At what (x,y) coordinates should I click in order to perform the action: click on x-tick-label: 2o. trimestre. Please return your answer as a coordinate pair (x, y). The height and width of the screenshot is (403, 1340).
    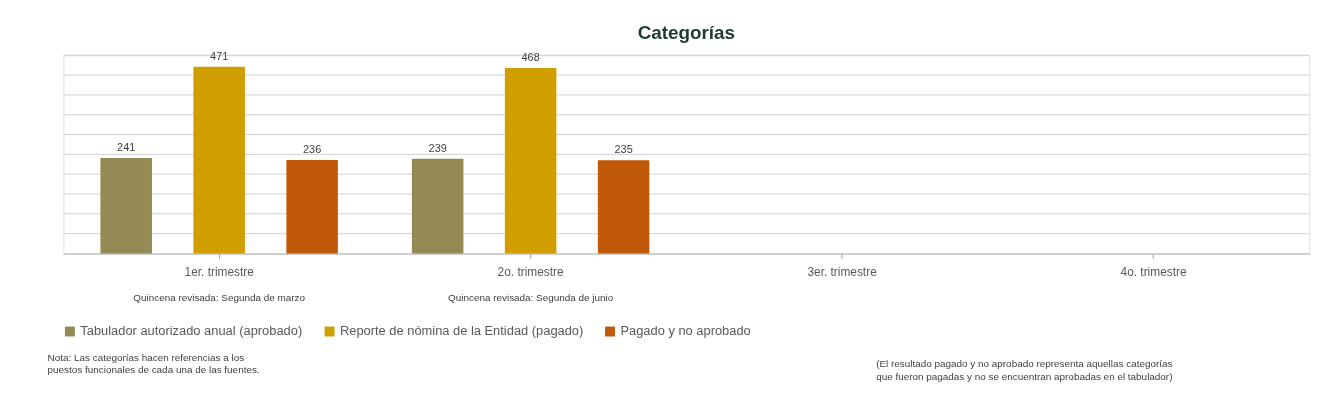
    Looking at the image, I should click on (531, 271).